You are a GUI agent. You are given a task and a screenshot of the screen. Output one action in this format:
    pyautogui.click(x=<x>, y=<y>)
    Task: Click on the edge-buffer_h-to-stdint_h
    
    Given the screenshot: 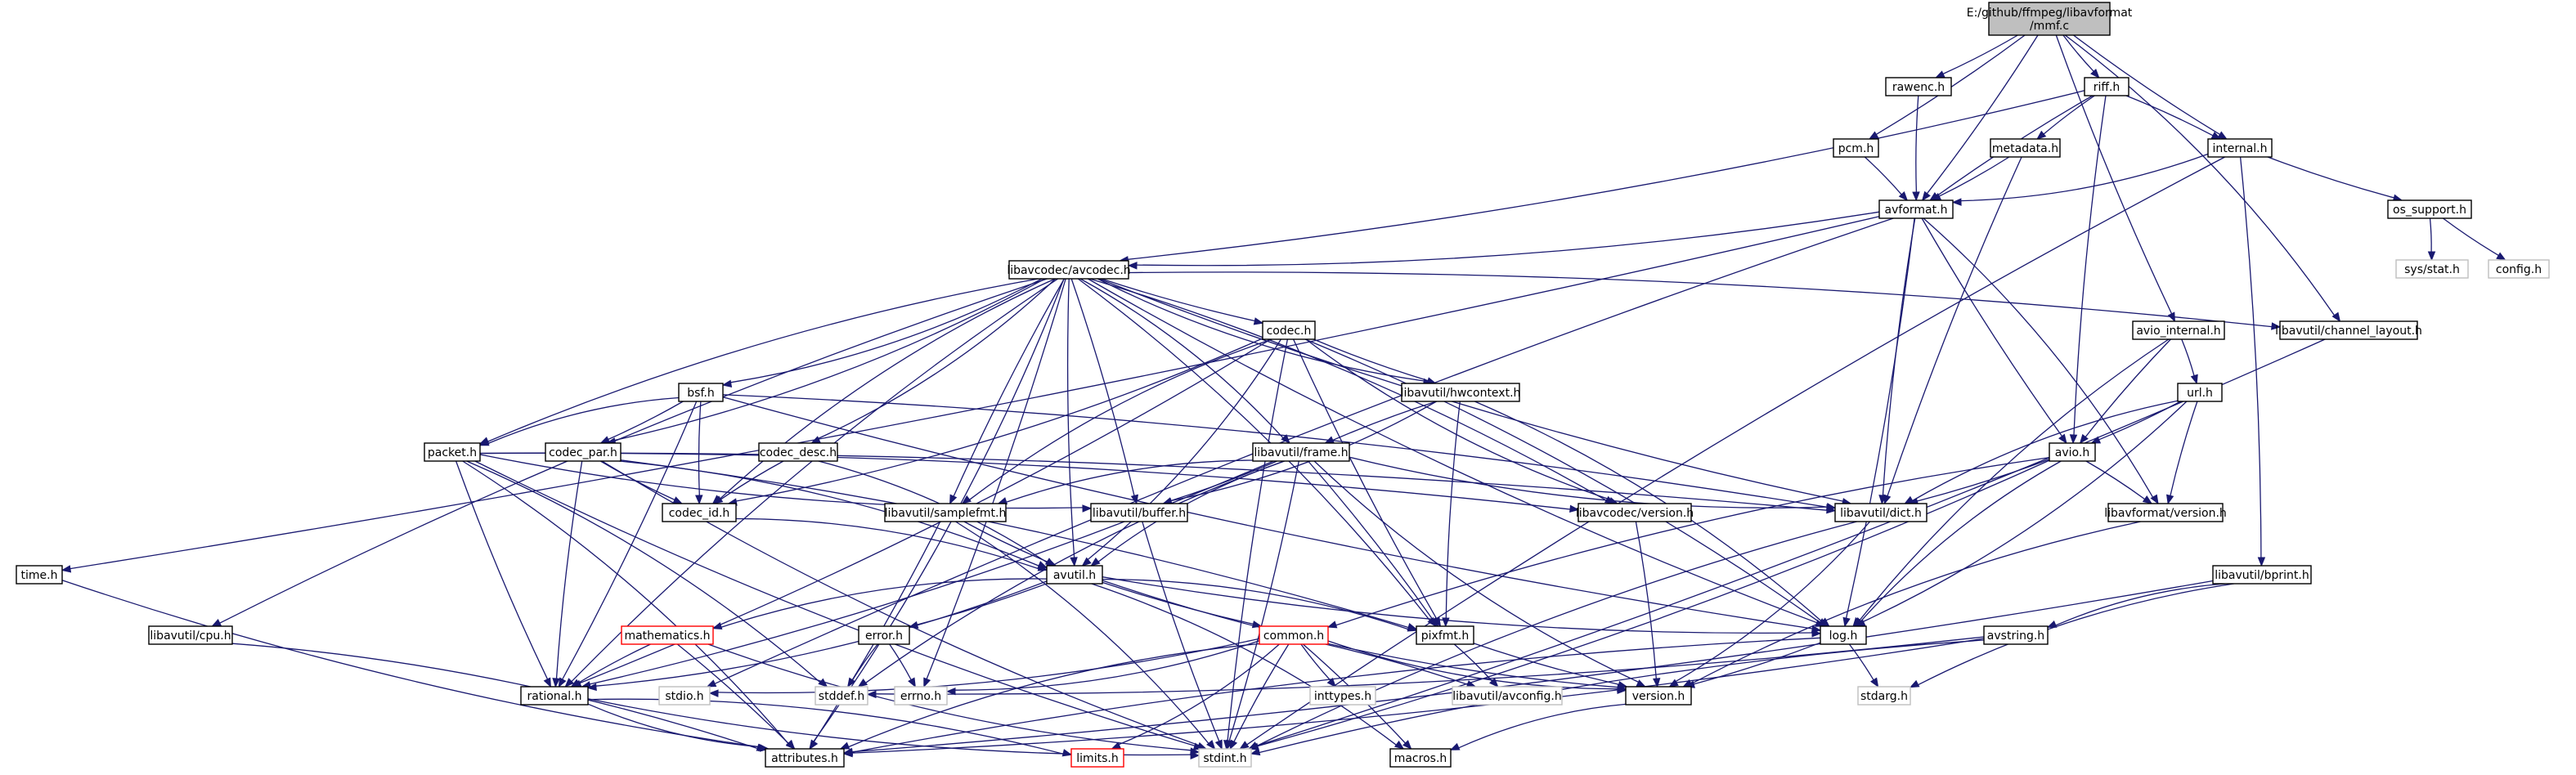 What is the action you would take?
    pyautogui.click(x=1182, y=635)
    